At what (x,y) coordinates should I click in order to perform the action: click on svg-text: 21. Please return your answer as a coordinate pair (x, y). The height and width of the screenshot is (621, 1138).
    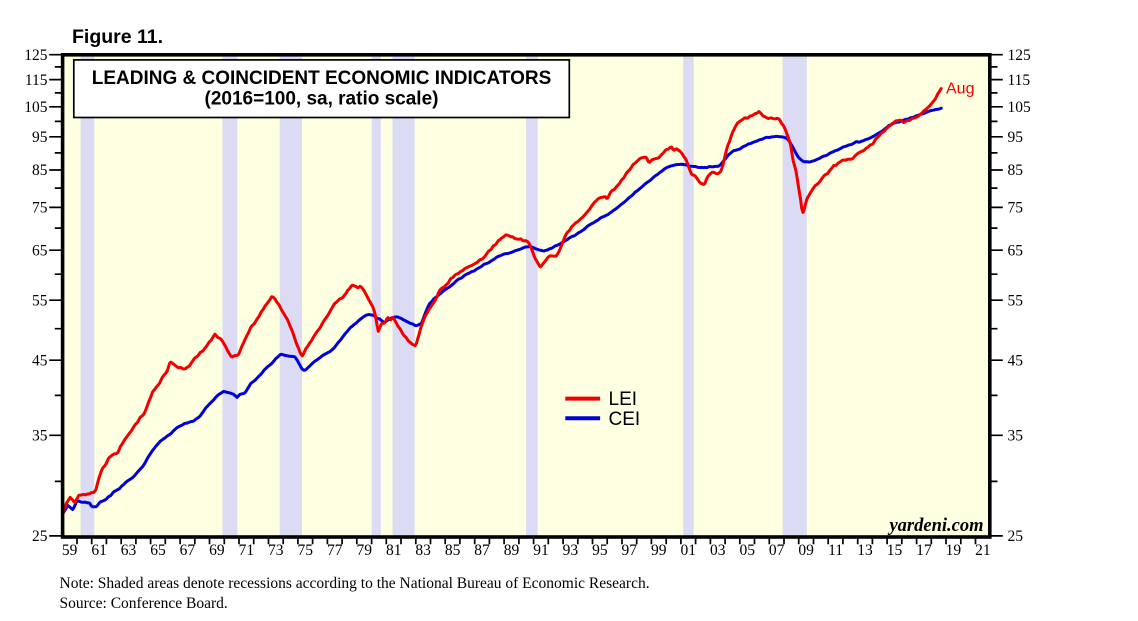
    Looking at the image, I should click on (983, 550).